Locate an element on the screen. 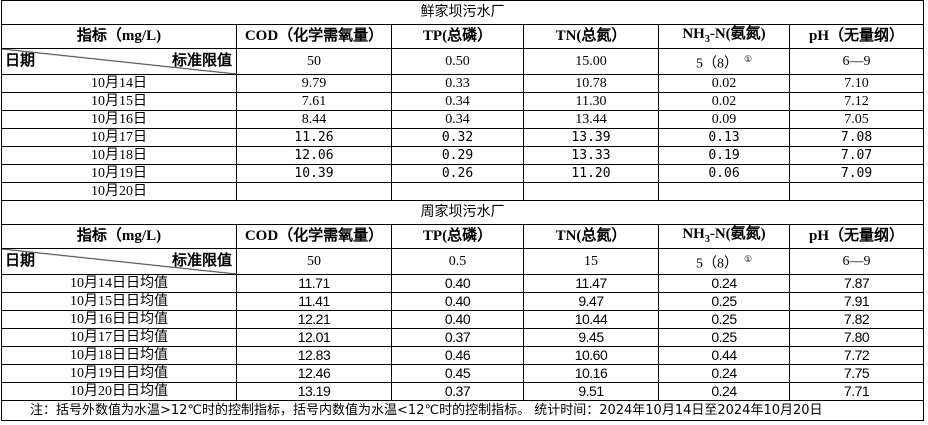  value-cell: 13.33 is located at coordinates (591, 155).